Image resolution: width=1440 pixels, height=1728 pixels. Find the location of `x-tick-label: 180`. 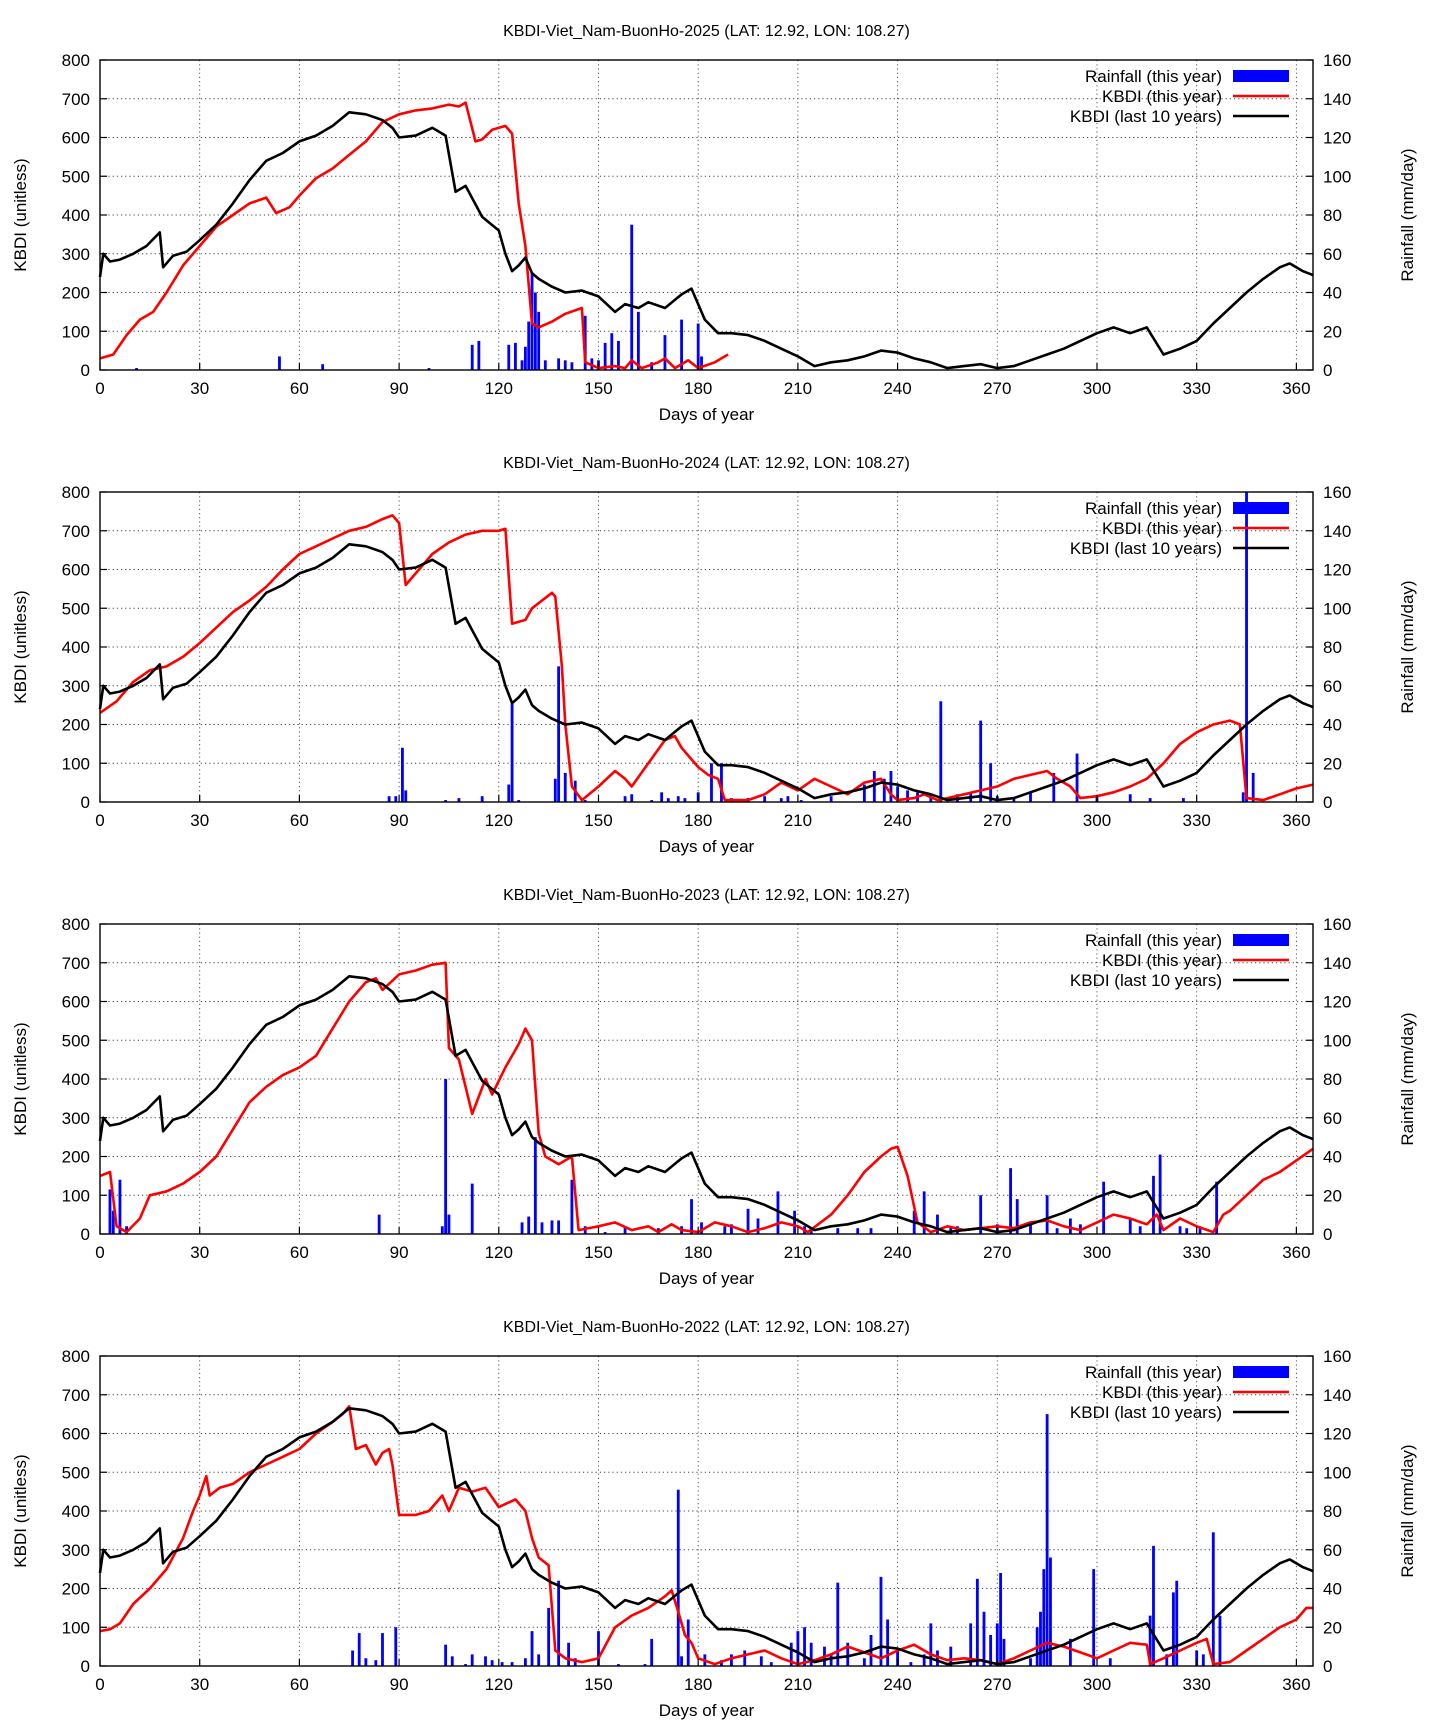

x-tick-label: 180 is located at coordinates (698, 388).